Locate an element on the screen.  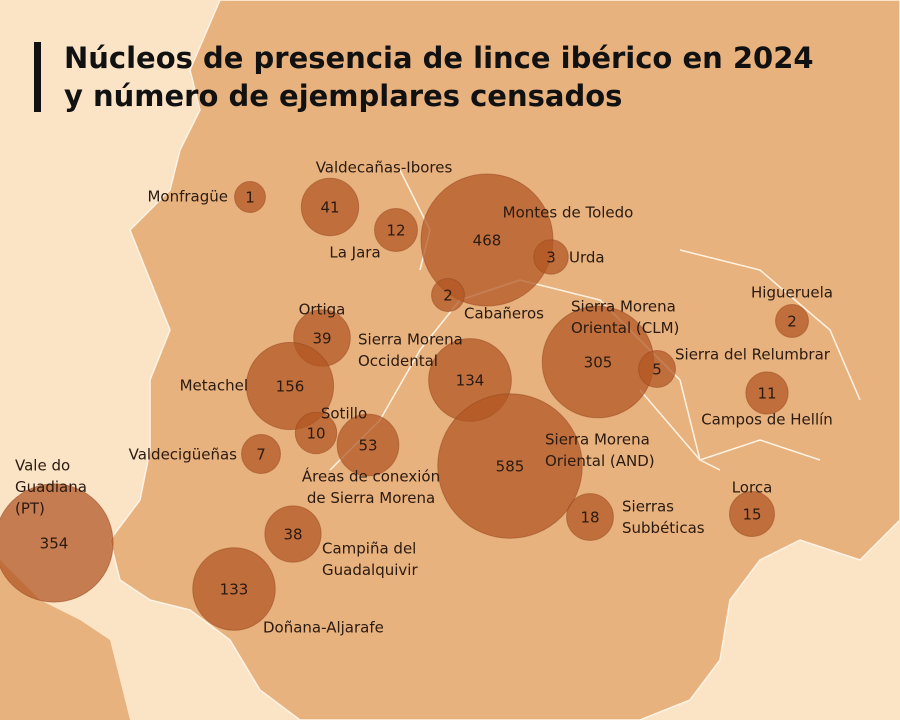
bubble-value: 41 is located at coordinates (329, 208).